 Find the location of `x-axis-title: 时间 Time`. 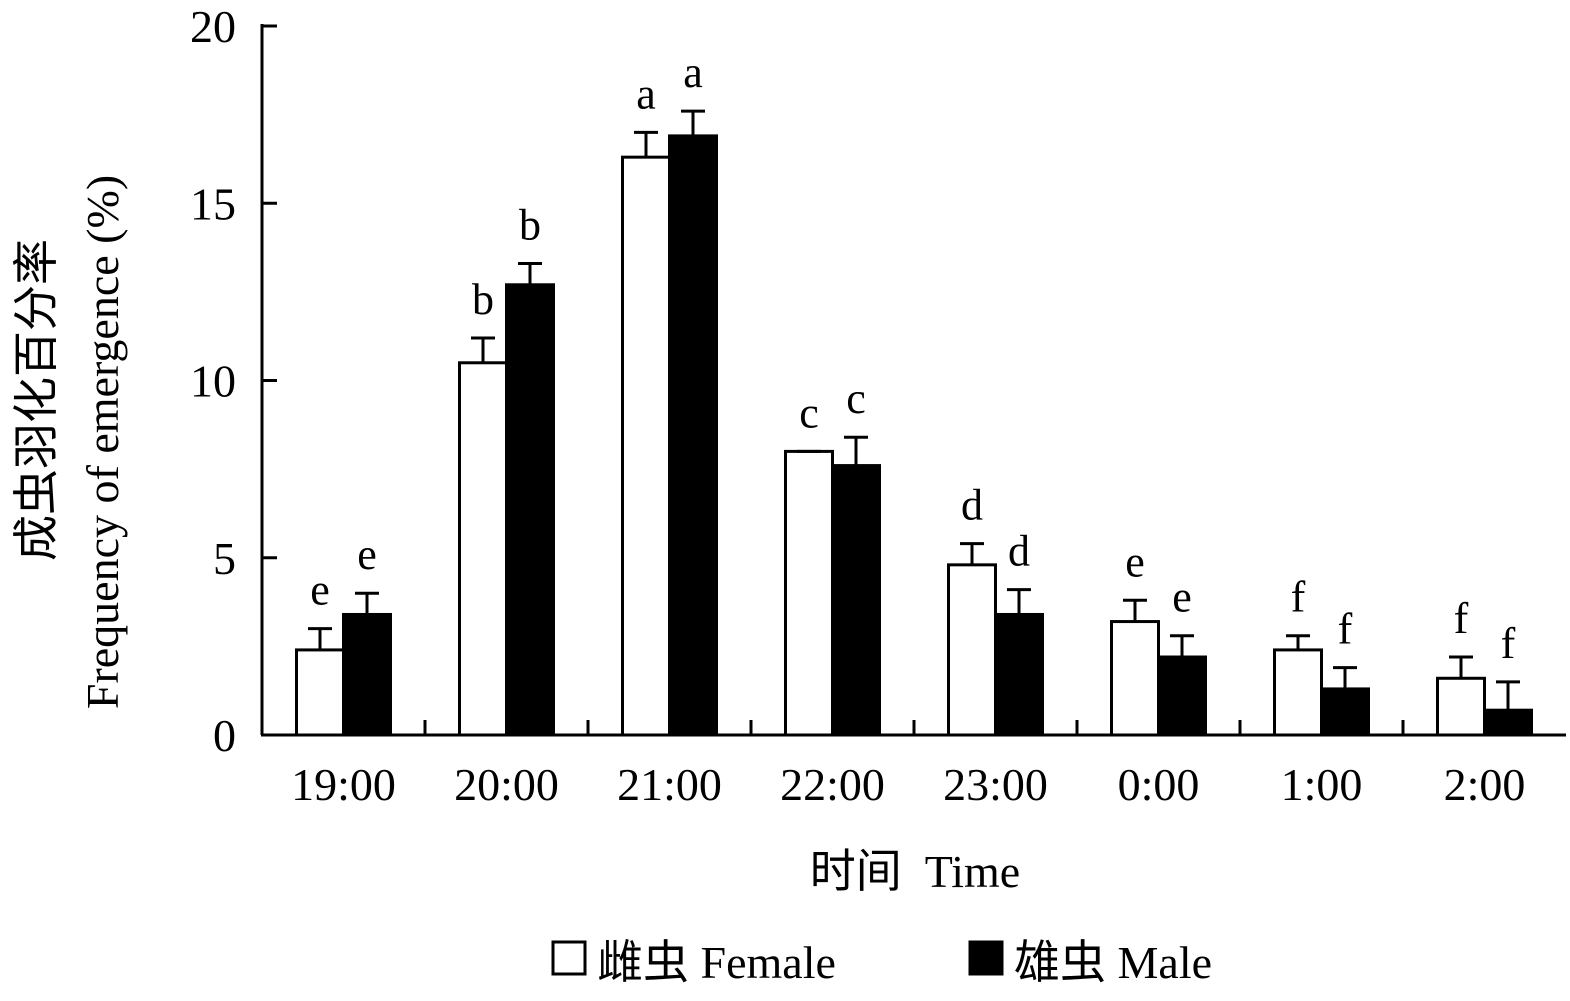

x-axis-title: 时间 Time is located at coordinates (915, 871).